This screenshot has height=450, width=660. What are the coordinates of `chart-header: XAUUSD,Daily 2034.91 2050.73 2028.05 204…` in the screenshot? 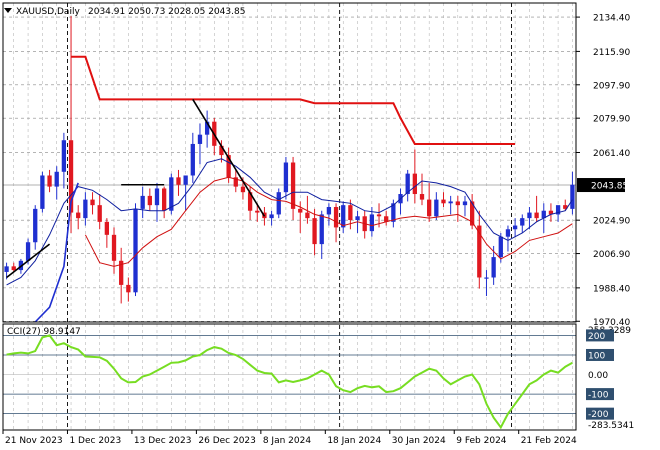 It's located at (124, 12).